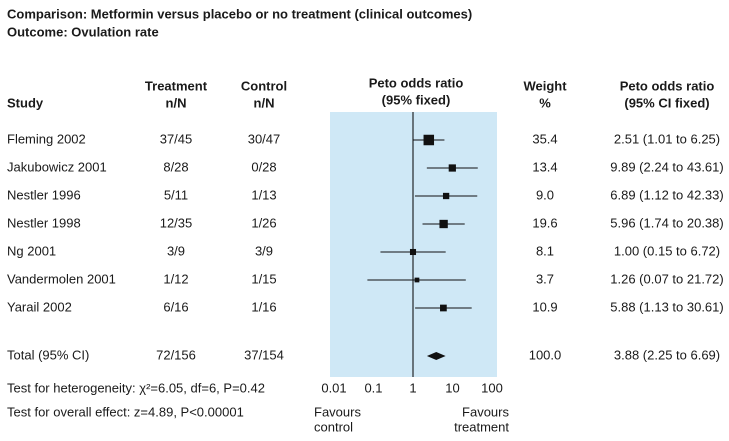 The height and width of the screenshot is (441, 729). What do you see at coordinates (666, 222) in the screenshot?
I see `estimate: 5.96 (1.74 to 20.38)` at bounding box center [666, 222].